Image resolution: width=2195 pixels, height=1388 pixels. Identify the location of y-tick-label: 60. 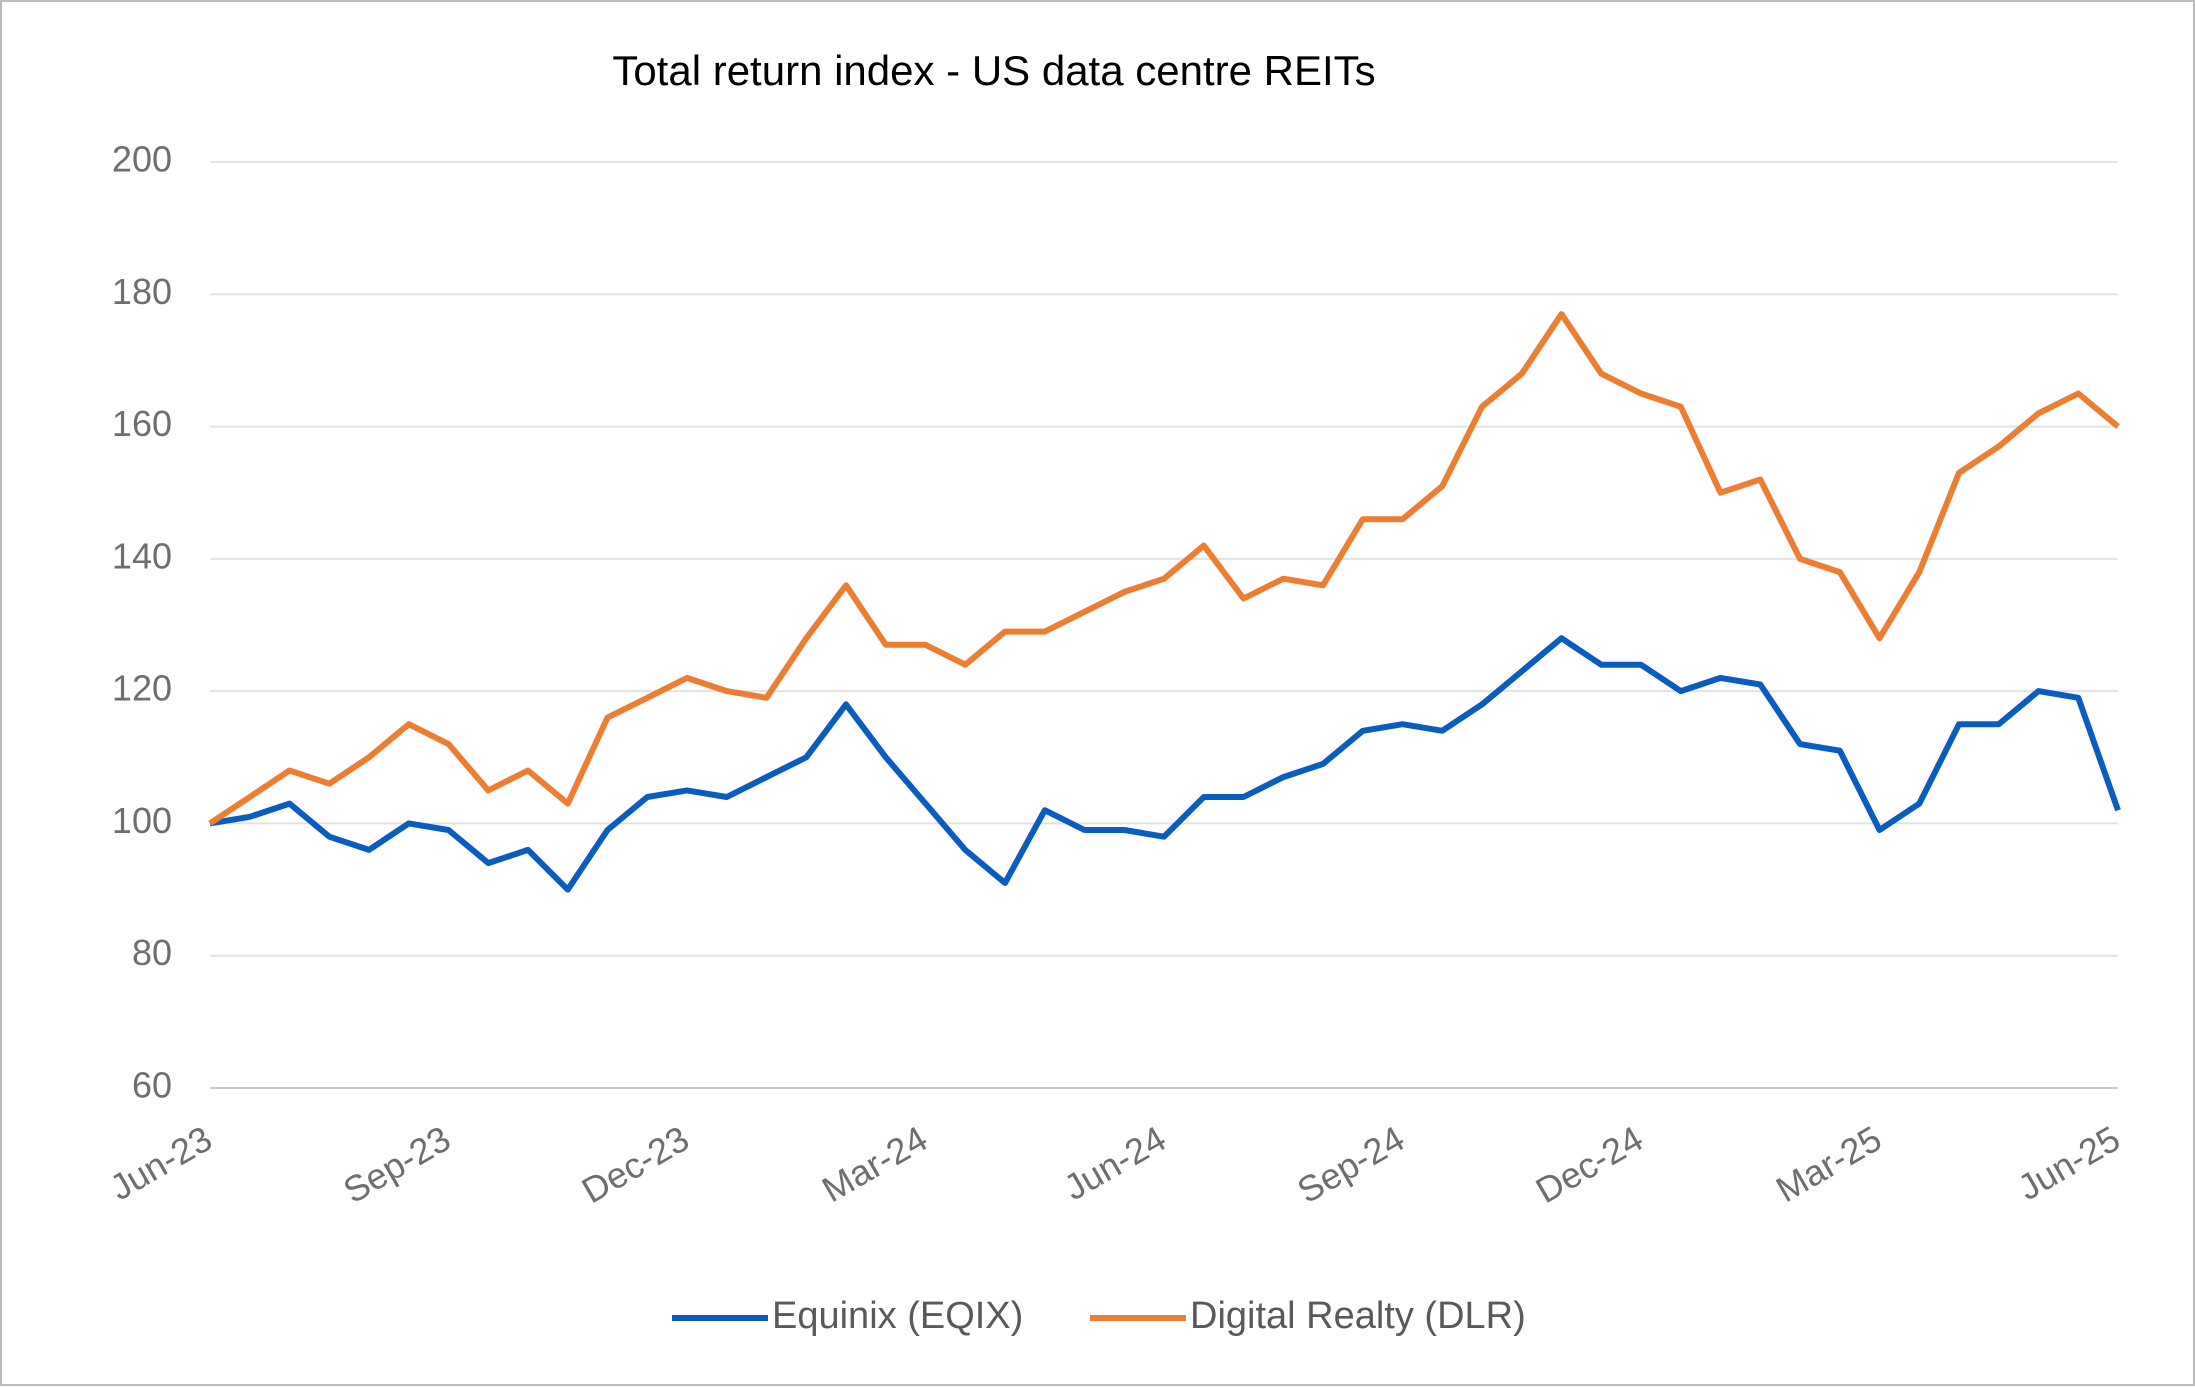
(152, 1085).